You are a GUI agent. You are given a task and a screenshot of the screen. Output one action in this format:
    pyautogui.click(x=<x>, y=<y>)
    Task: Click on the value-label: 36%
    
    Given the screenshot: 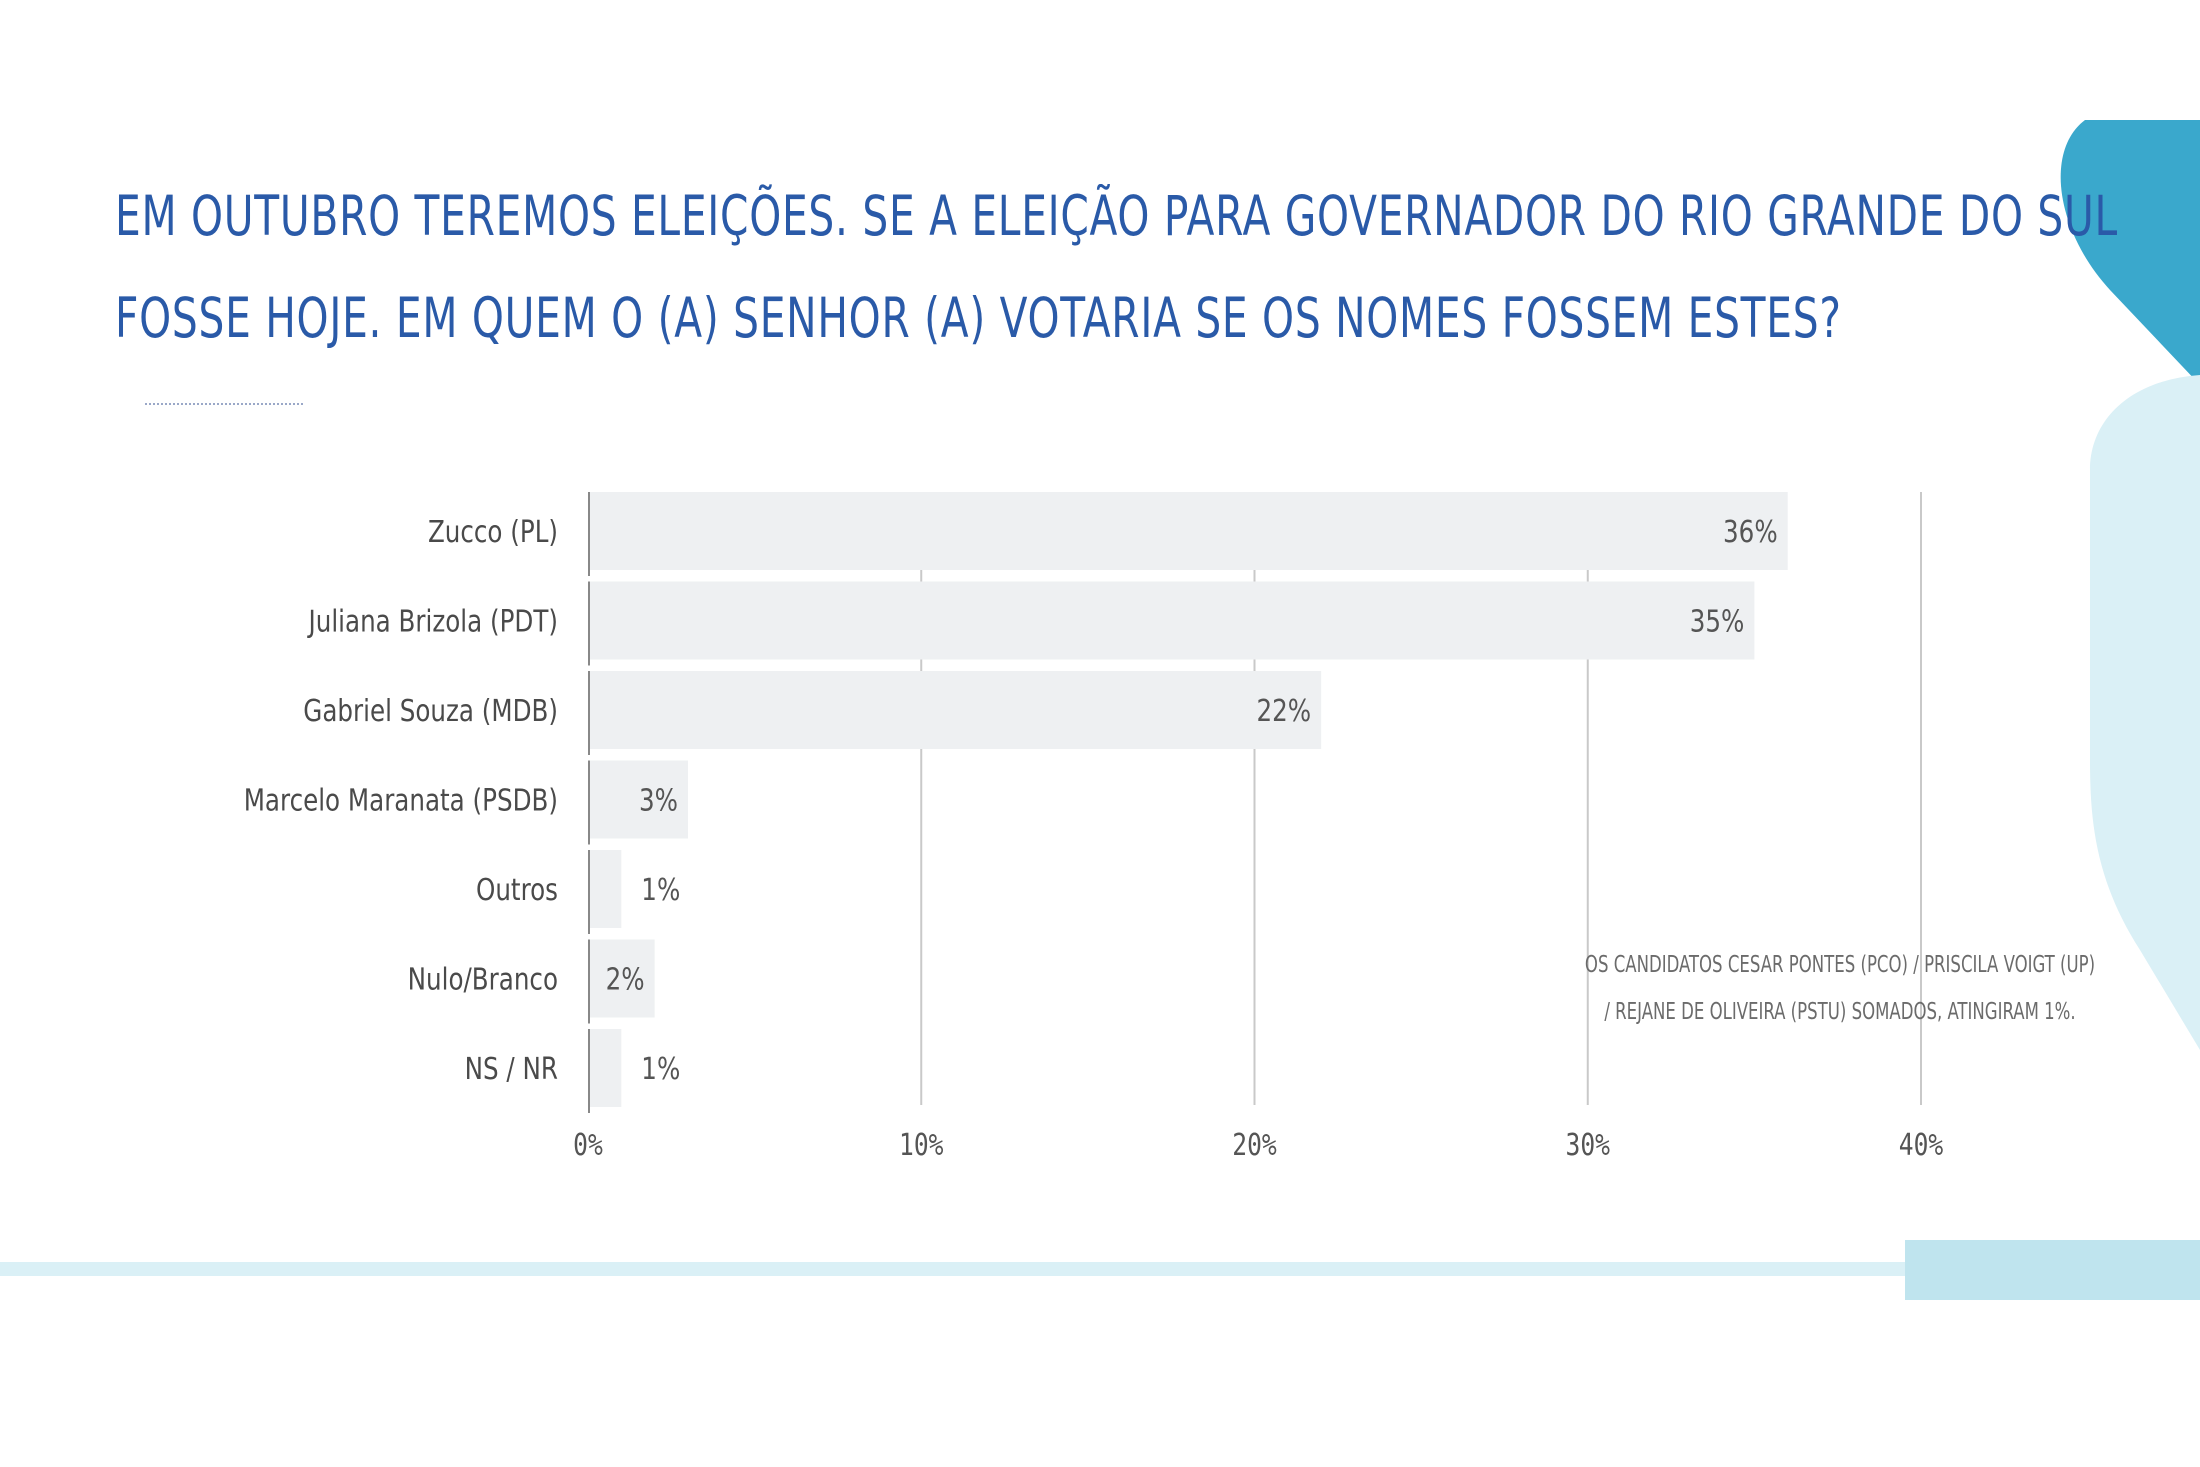 What is the action you would take?
    pyautogui.click(x=1750, y=533)
    